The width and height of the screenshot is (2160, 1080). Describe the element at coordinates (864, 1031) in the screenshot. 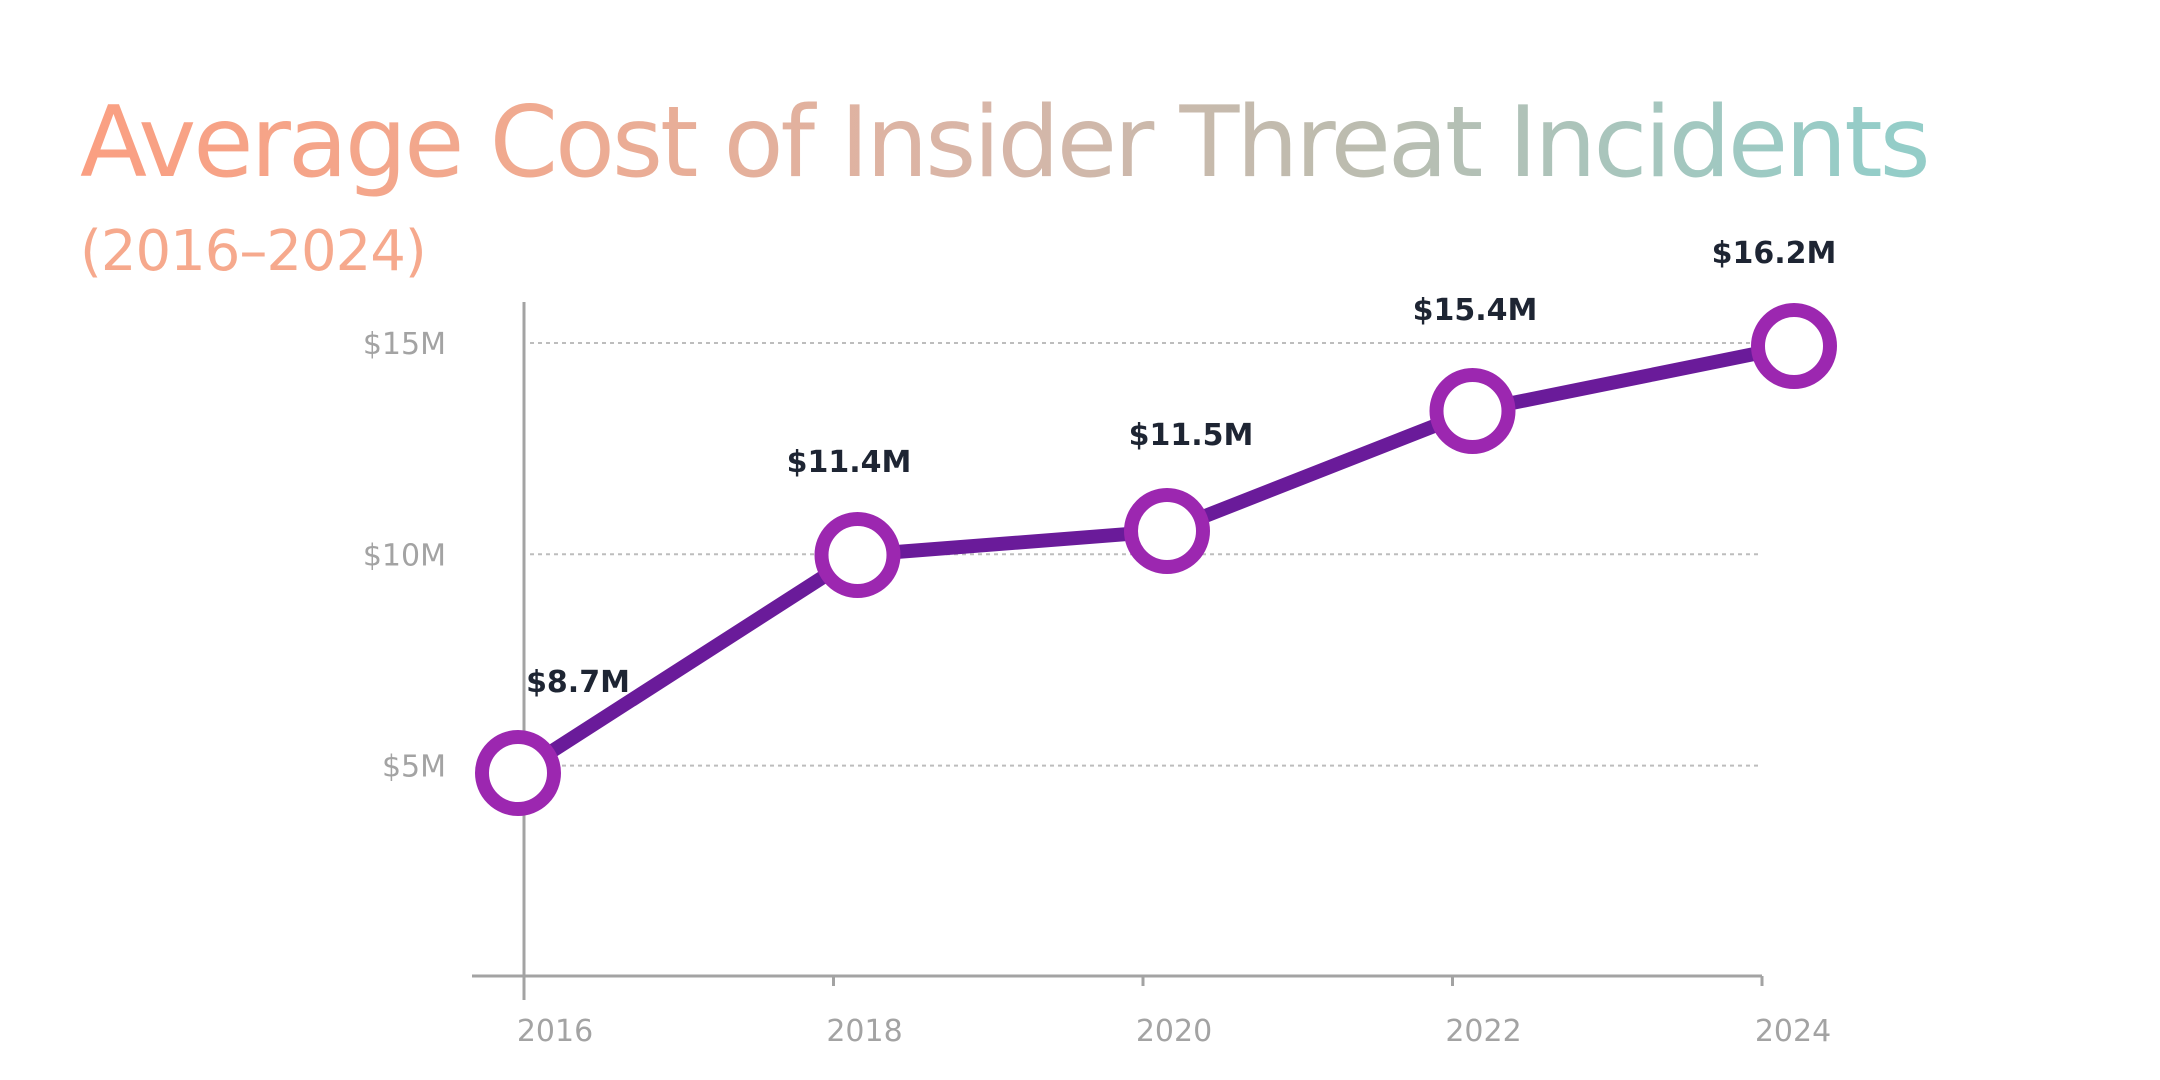

I see `x-tick-label: 2018` at that location.